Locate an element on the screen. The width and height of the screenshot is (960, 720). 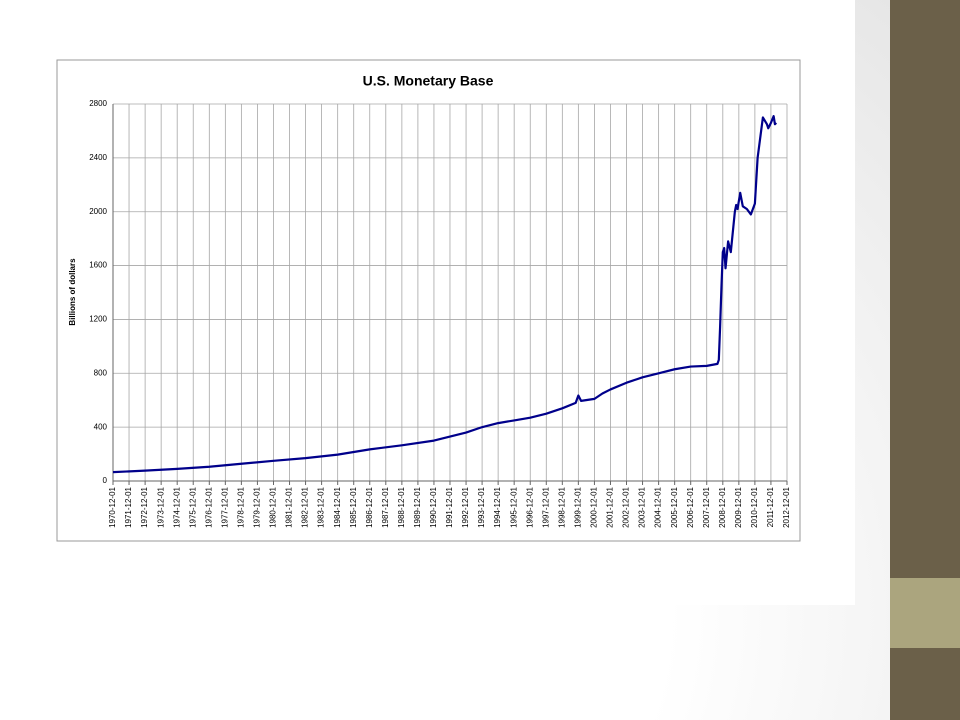
y-axis-label: Billions of dollars is located at coordinates (72, 292).